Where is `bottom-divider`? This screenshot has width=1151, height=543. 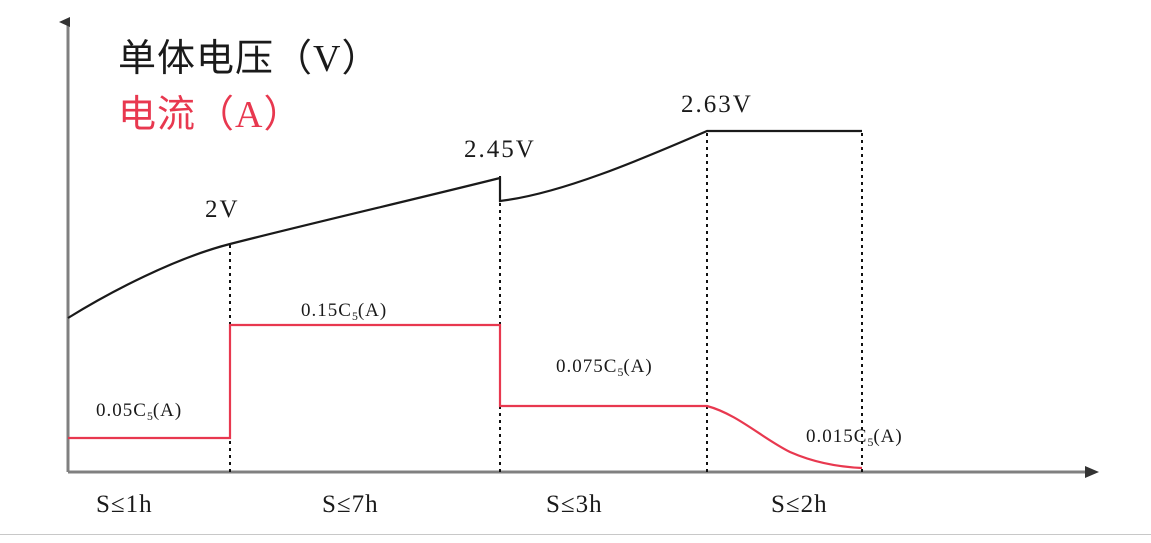
bottom-divider is located at coordinates (575, 534).